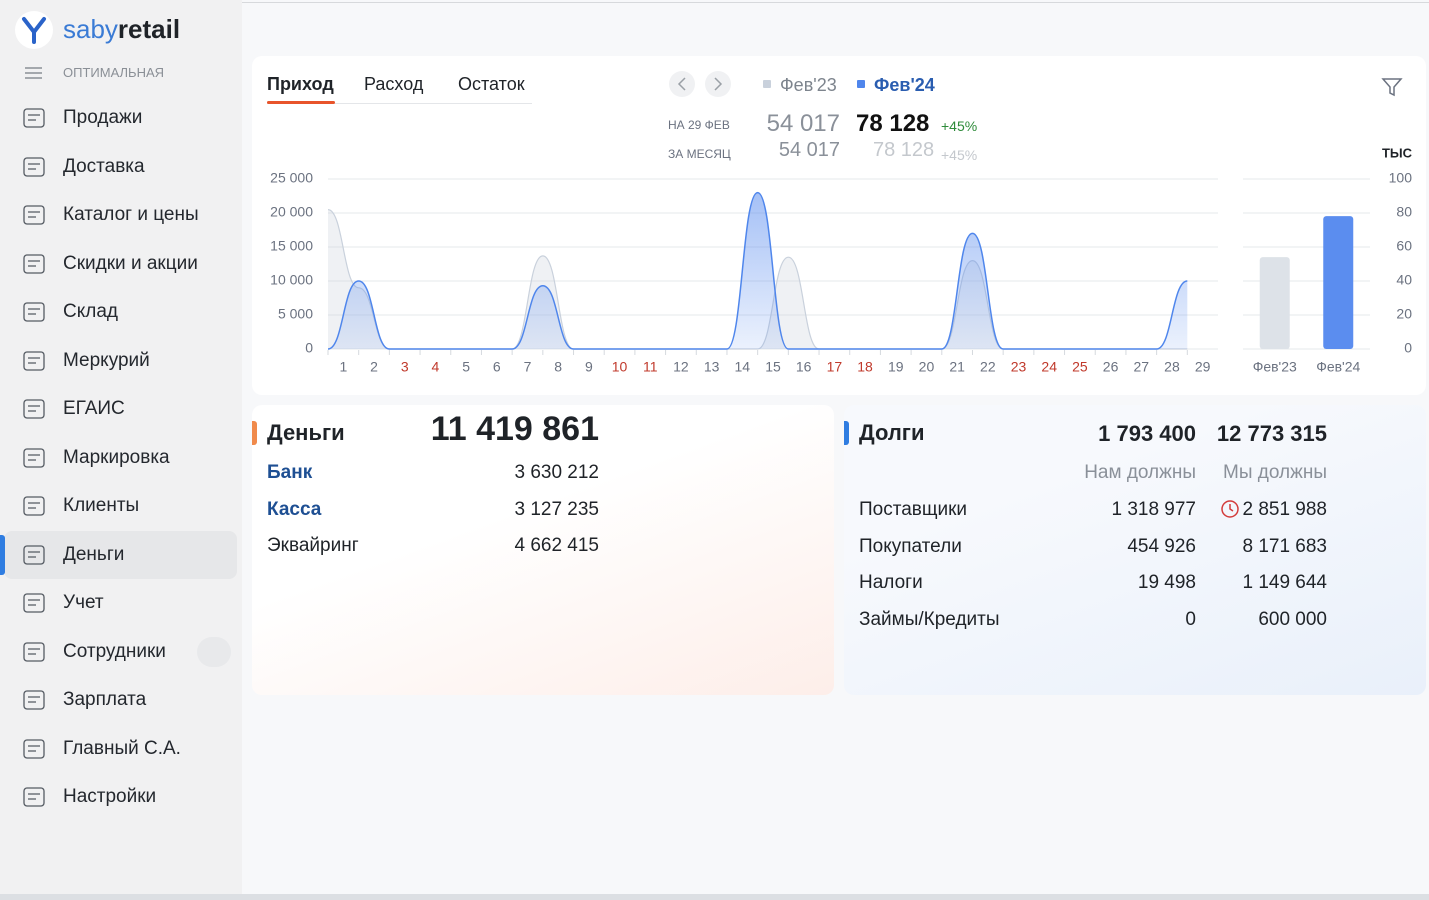 The height and width of the screenshot is (900, 1429). I want to click on menu-item: Настройки, so click(110, 796).